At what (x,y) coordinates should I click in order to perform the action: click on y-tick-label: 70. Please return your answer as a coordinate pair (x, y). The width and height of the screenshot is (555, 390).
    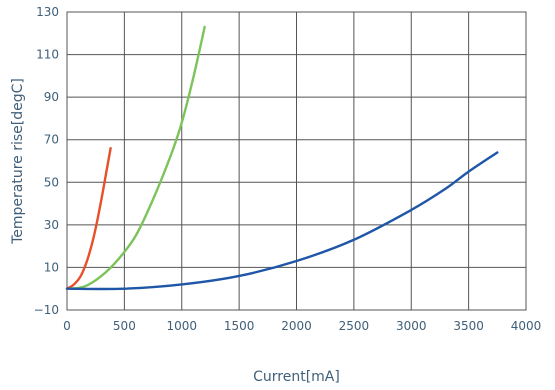
    Looking at the image, I should click on (51, 140).